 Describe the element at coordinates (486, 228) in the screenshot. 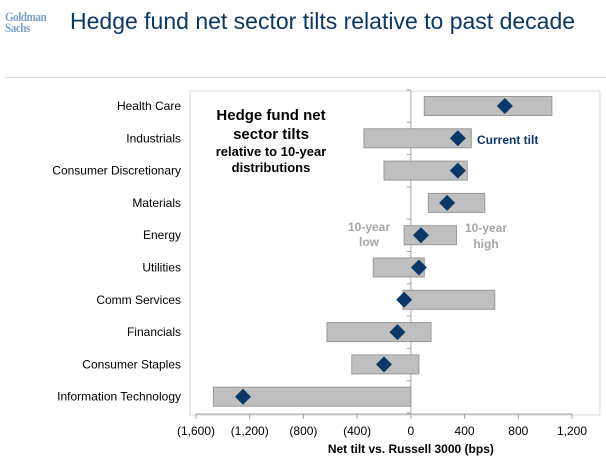

I see `high-label: 10-year` at that location.